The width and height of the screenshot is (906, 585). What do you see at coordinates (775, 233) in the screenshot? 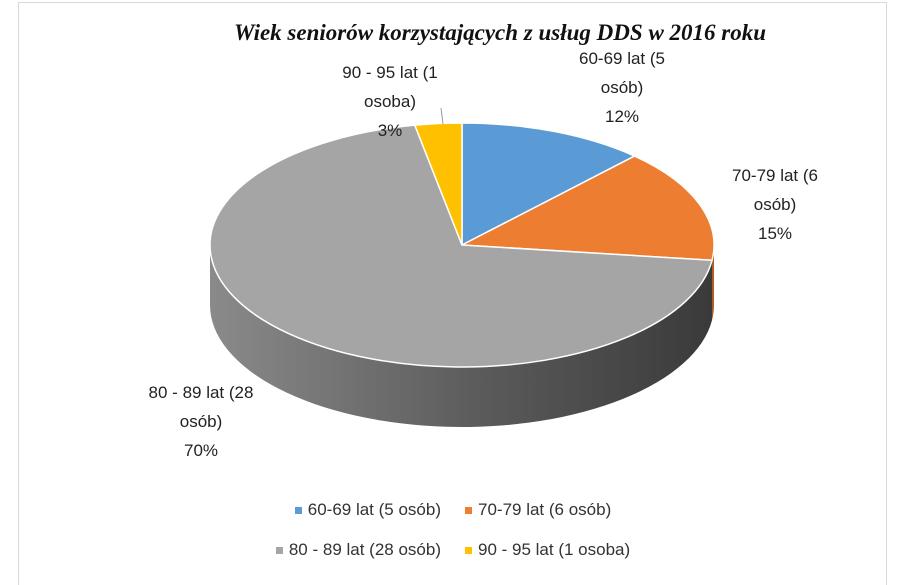
I see `data-label-value: 15%` at bounding box center [775, 233].